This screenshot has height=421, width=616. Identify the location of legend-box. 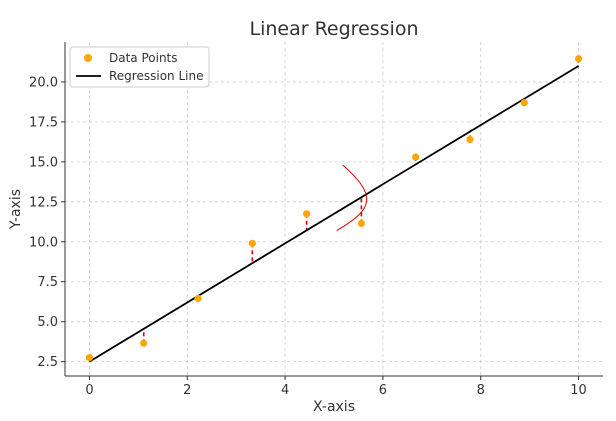
(139, 67).